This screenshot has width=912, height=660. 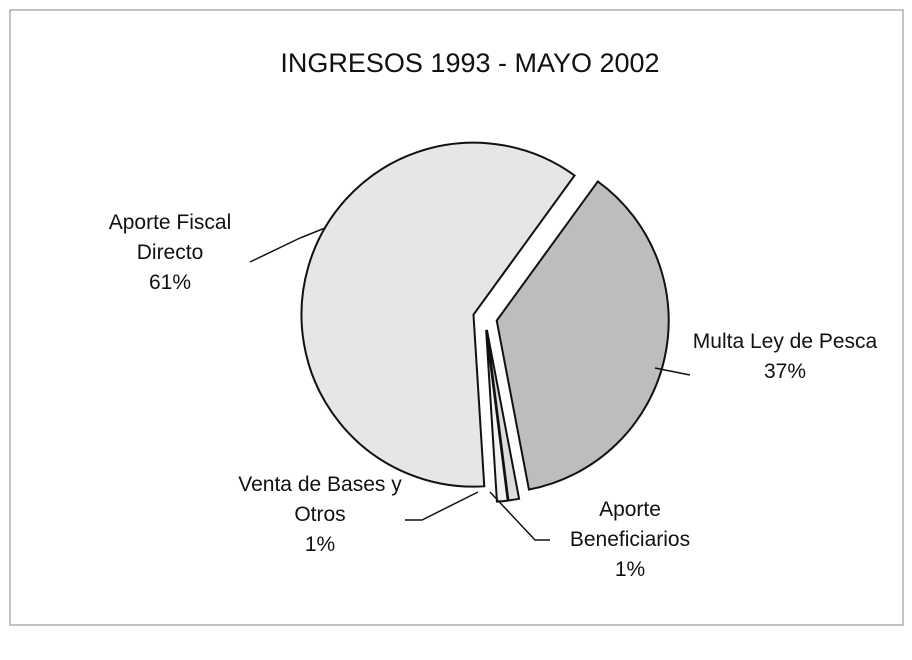 What do you see at coordinates (785, 341) in the screenshot?
I see `category-label: Multa Ley de Pesca` at bounding box center [785, 341].